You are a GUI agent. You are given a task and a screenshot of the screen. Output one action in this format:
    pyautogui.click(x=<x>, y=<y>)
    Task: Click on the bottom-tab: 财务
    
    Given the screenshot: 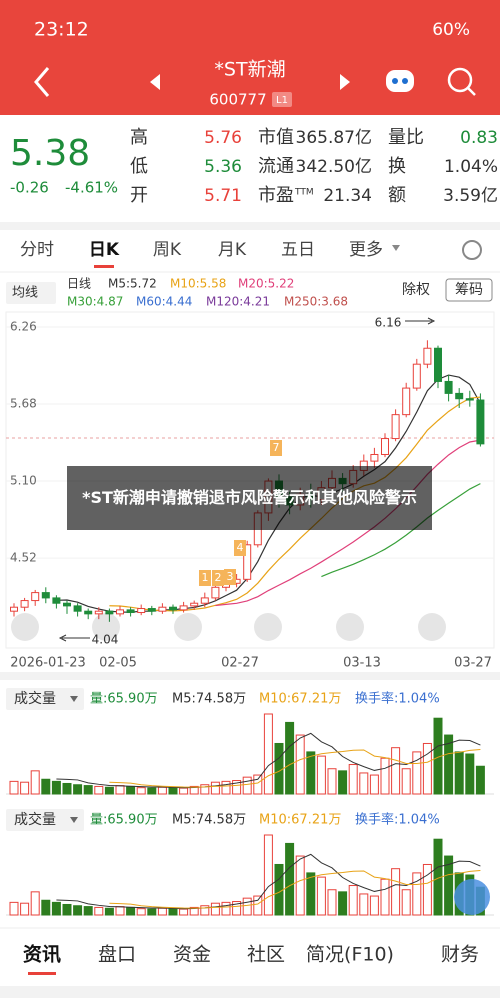 What is the action you would take?
    pyautogui.click(x=460, y=955)
    